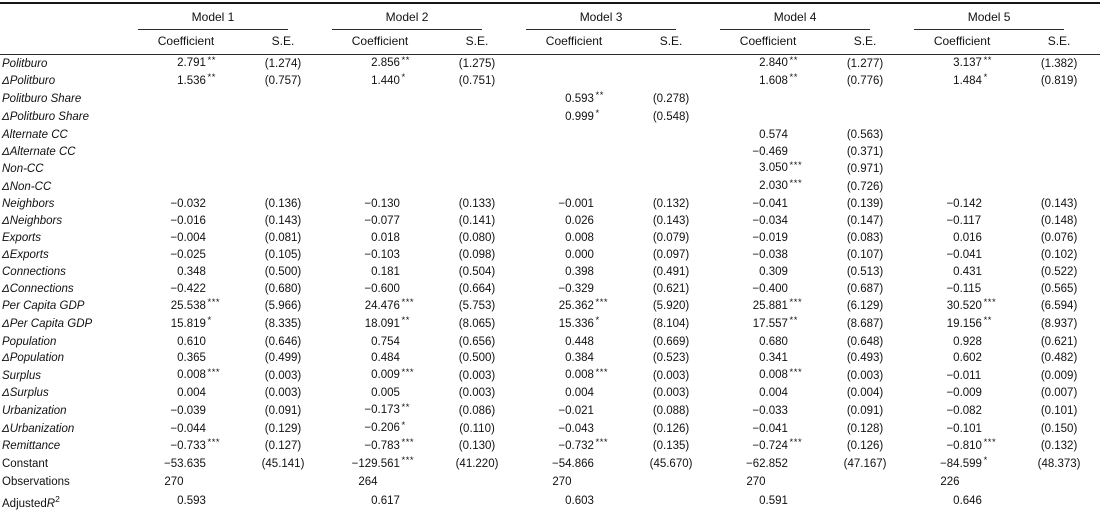 This screenshot has width=1100, height=510. I want to click on se-header: S.E., so click(671, 42).